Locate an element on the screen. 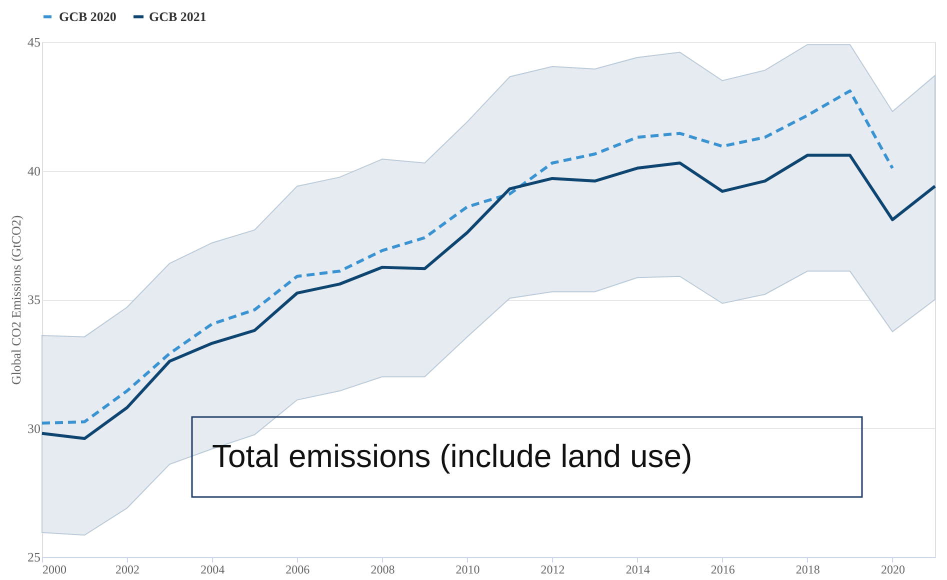 The image size is (947, 580). x-tick-label: 2004 is located at coordinates (212, 569).